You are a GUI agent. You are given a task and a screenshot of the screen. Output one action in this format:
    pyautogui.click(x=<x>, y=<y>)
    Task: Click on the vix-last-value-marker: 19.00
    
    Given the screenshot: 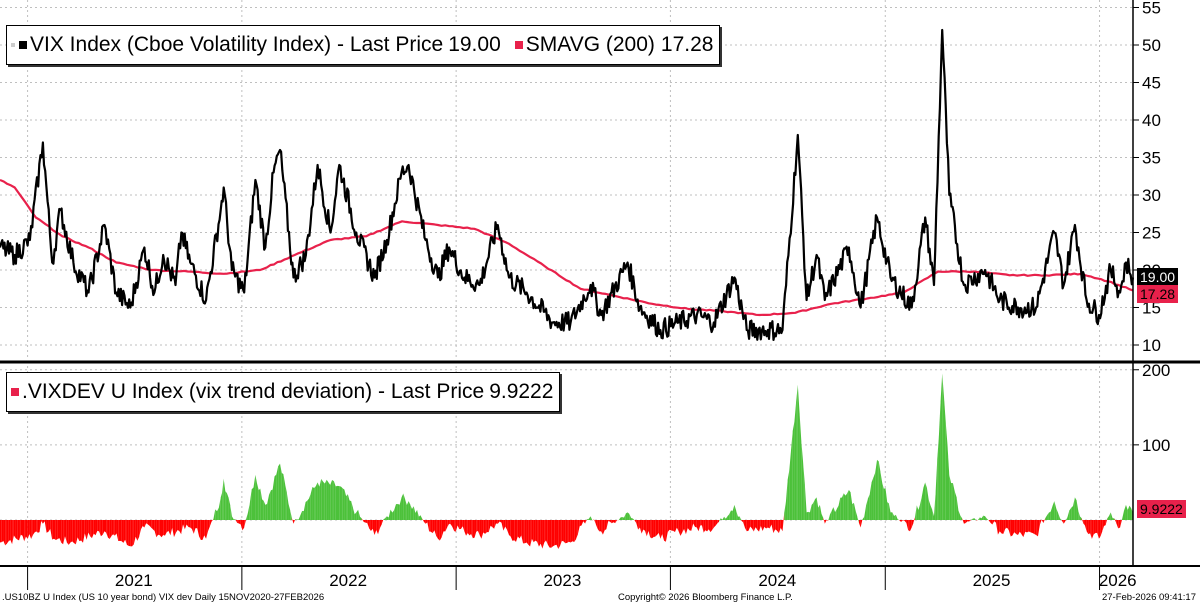 What is the action you would take?
    pyautogui.click(x=1158, y=276)
    